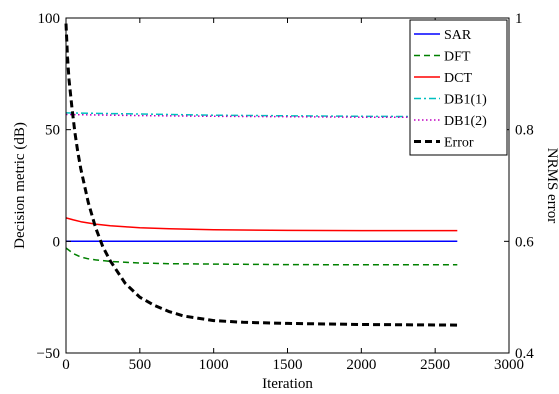 The height and width of the screenshot is (394, 559). Describe the element at coordinates (457, 57) in the screenshot. I see `legend-label-dft: DFT` at that location.